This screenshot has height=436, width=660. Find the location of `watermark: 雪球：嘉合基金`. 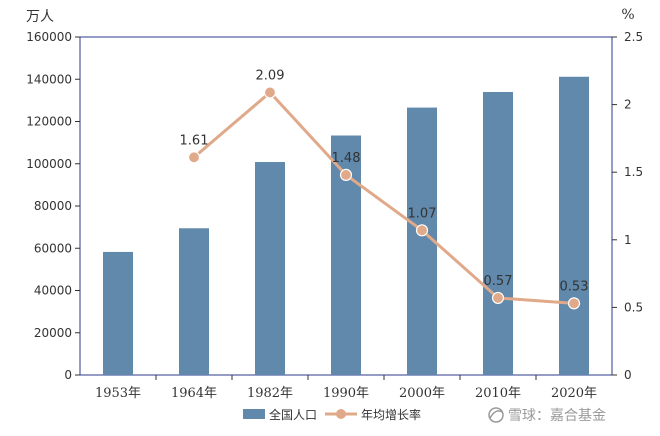

watermark: 雪球：嘉合基金 is located at coordinates (547, 415).